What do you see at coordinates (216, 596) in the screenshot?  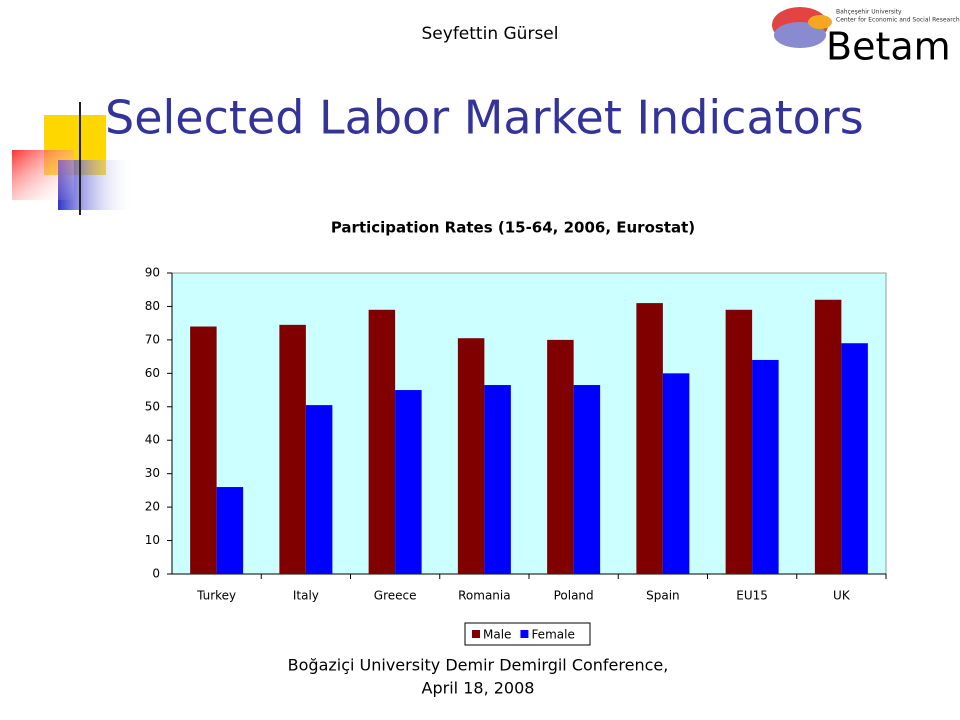 I see `x-tick-label: Turkey` at bounding box center [216, 596].